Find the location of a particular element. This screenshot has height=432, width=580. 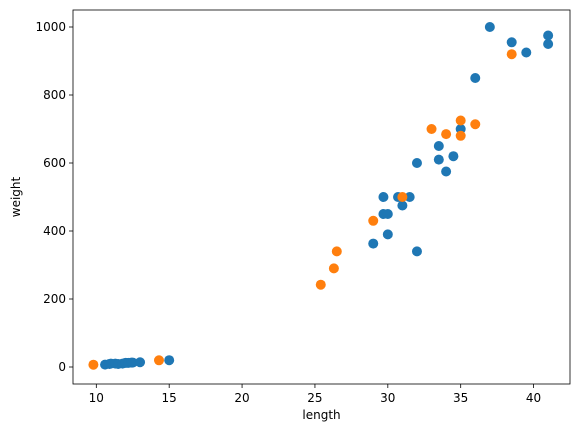

x-tick-label: 10 is located at coordinates (96, 398).